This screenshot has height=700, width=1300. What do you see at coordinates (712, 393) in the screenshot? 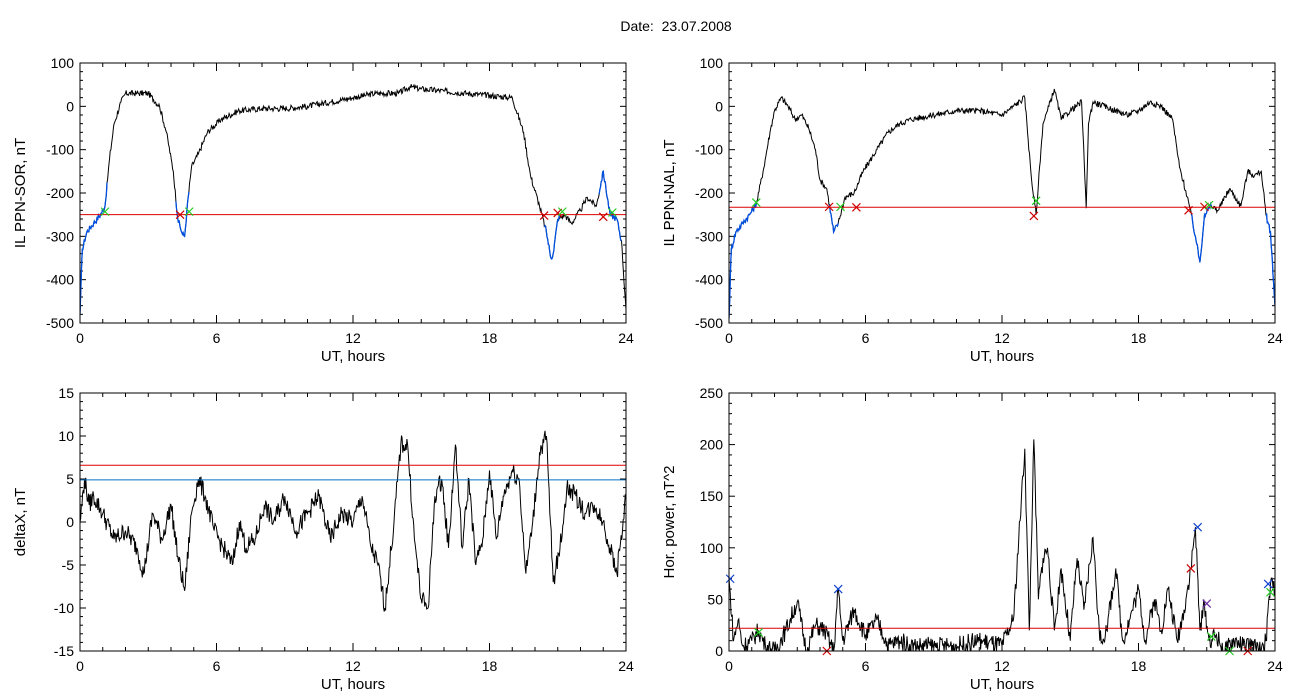
I see `y-tick-label: 250` at bounding box center [712, 393].